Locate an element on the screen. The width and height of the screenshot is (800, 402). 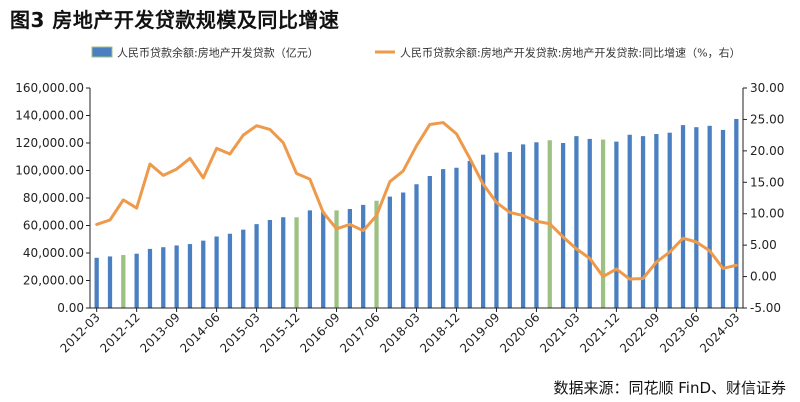
x-tick-label: 2018-03 is located at coordinates (399, 332).